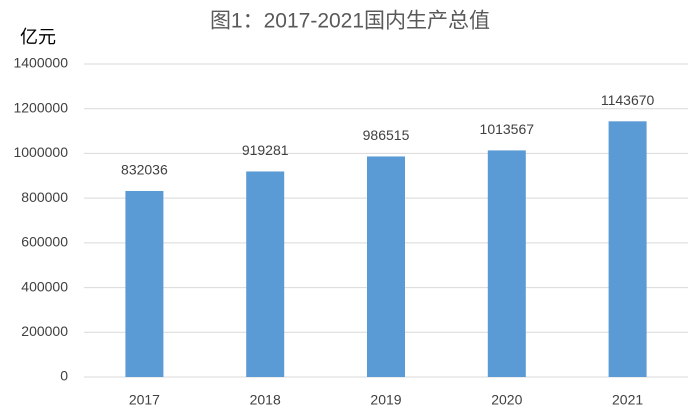 The width and height of the screenshot is (692, 409). Describe the element at coordinates (40, 63) in the screenshot. I see `y-tick-label: 1400000` at that location.